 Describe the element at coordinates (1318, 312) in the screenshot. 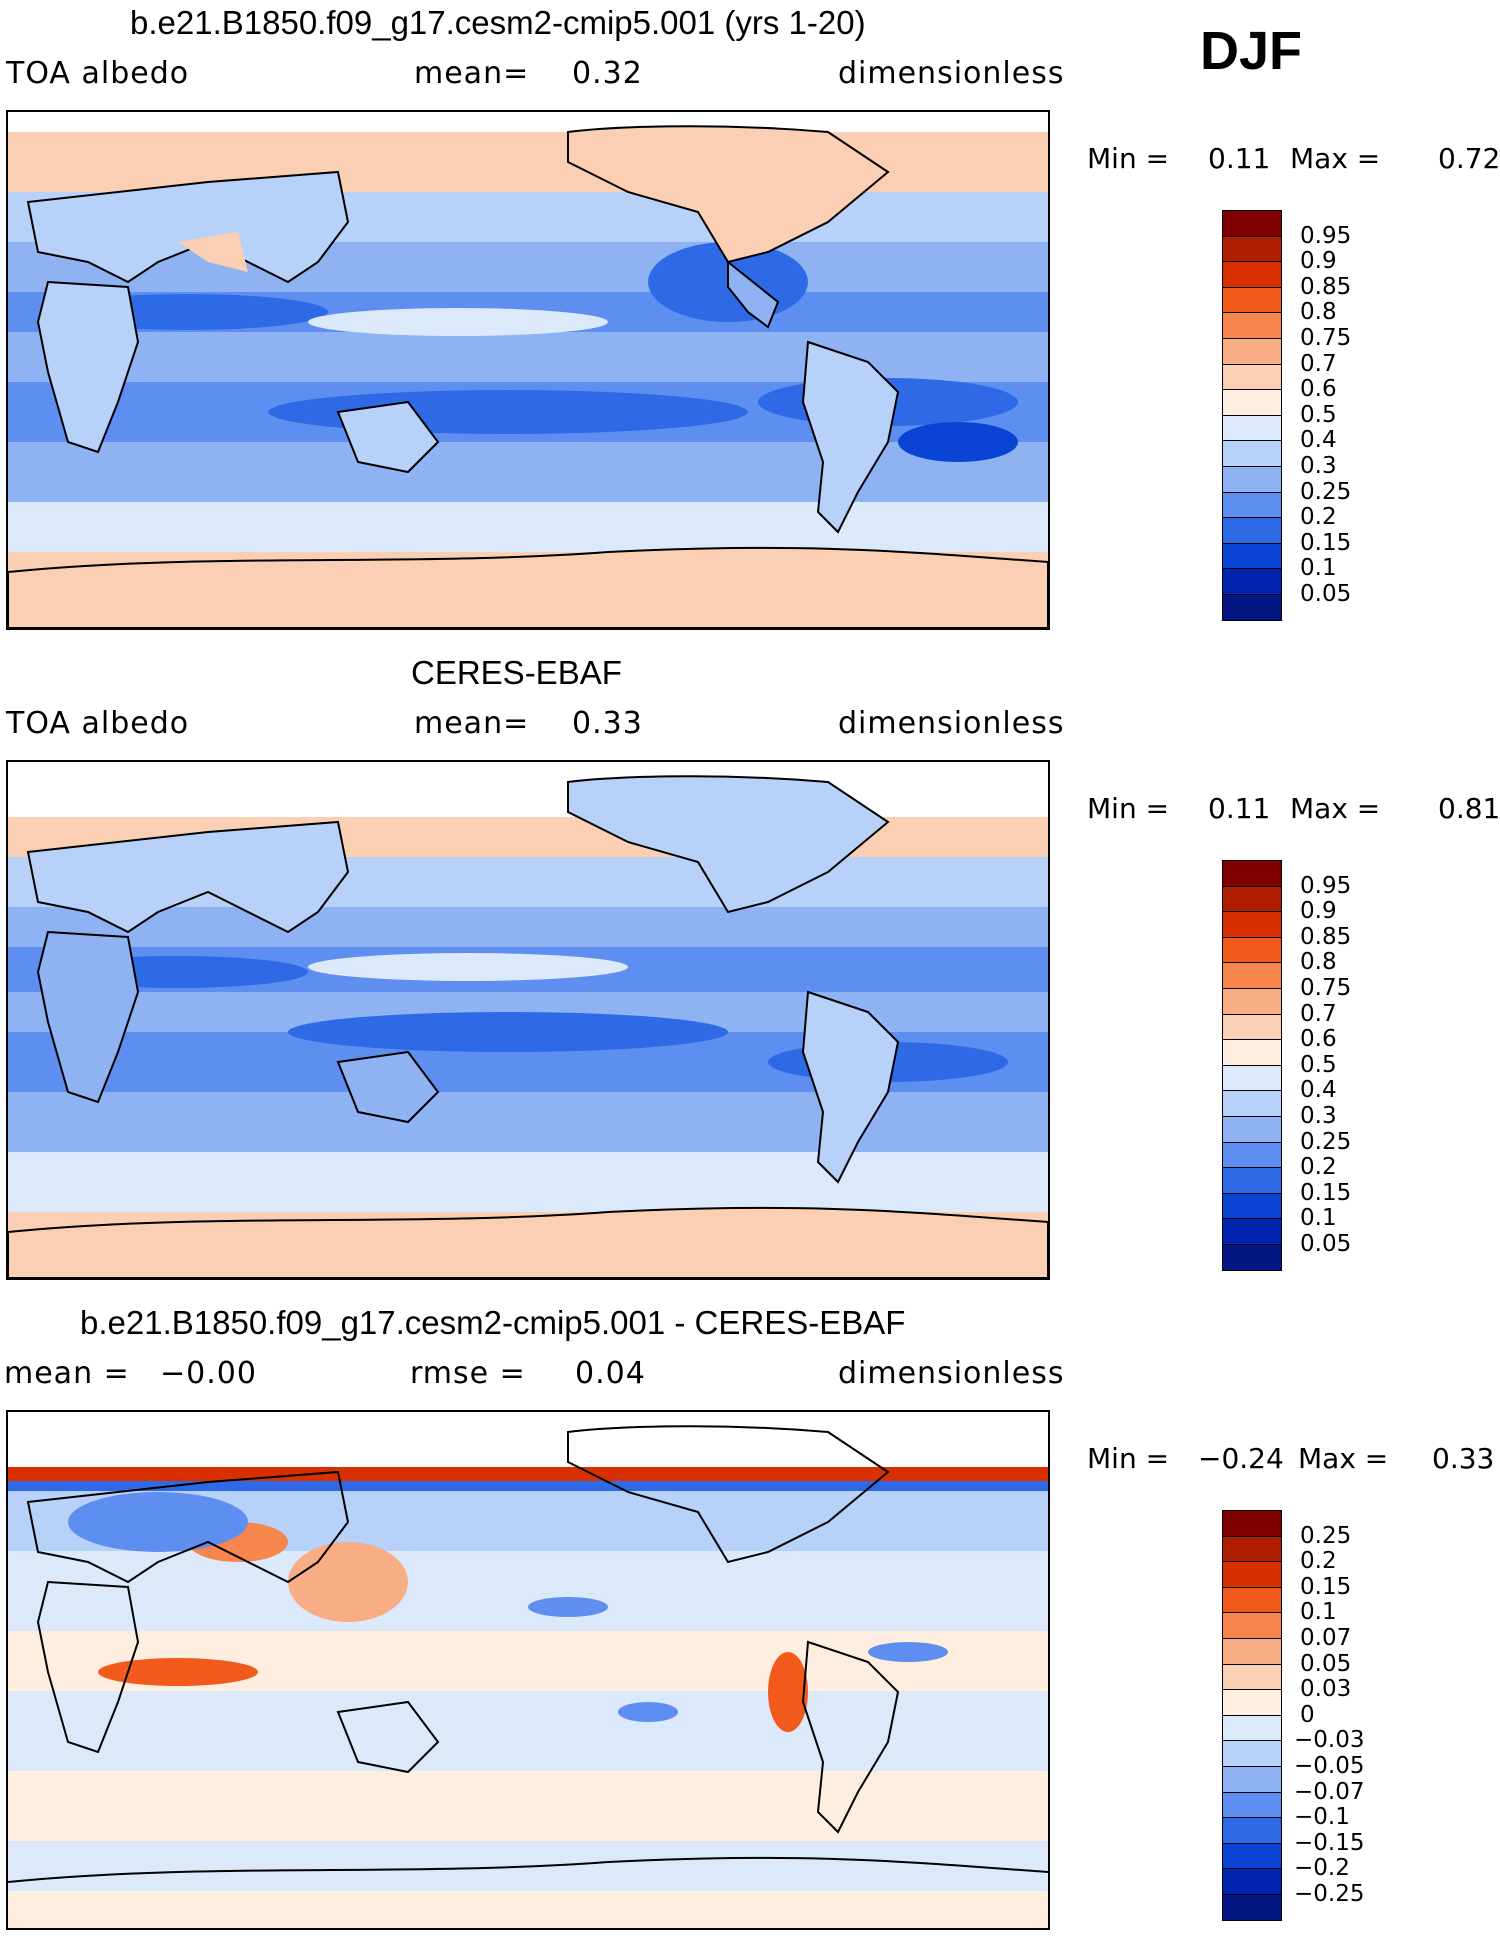

I see `colorbar-label: 0.8` at that location.